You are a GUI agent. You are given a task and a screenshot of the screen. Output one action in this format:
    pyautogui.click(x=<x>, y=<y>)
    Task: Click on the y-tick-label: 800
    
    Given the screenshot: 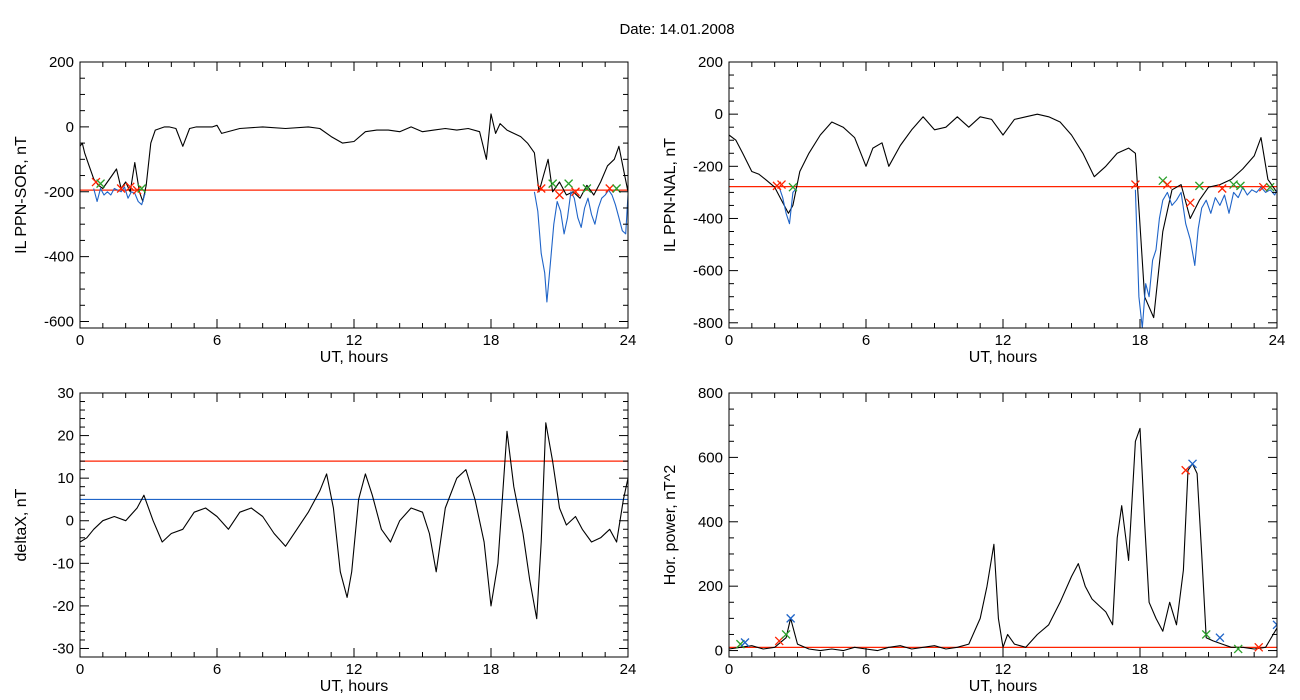 What is the action you would take?
    pyautogui.click(x=710, y=393)
    